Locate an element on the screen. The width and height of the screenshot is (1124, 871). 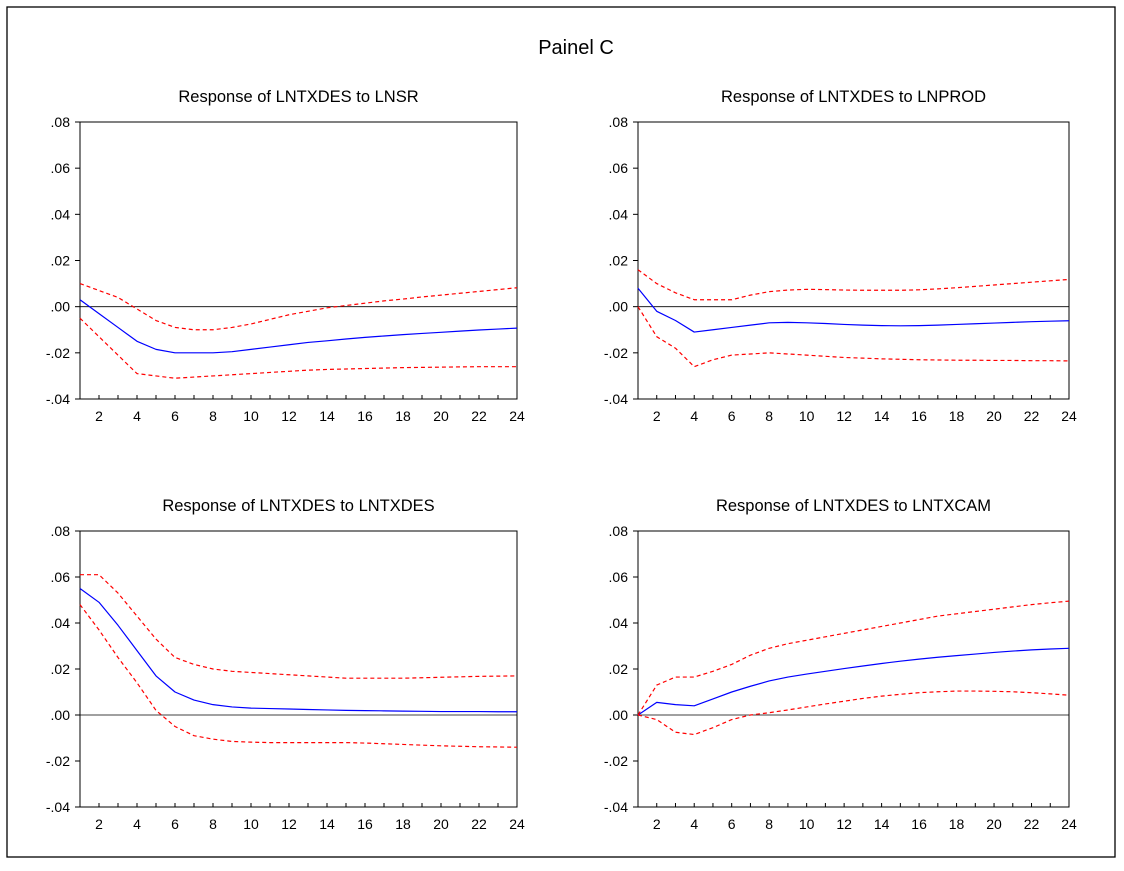
chart-title: Response of LNTXDES to LNTXDES is located at coordinates (298, 506).